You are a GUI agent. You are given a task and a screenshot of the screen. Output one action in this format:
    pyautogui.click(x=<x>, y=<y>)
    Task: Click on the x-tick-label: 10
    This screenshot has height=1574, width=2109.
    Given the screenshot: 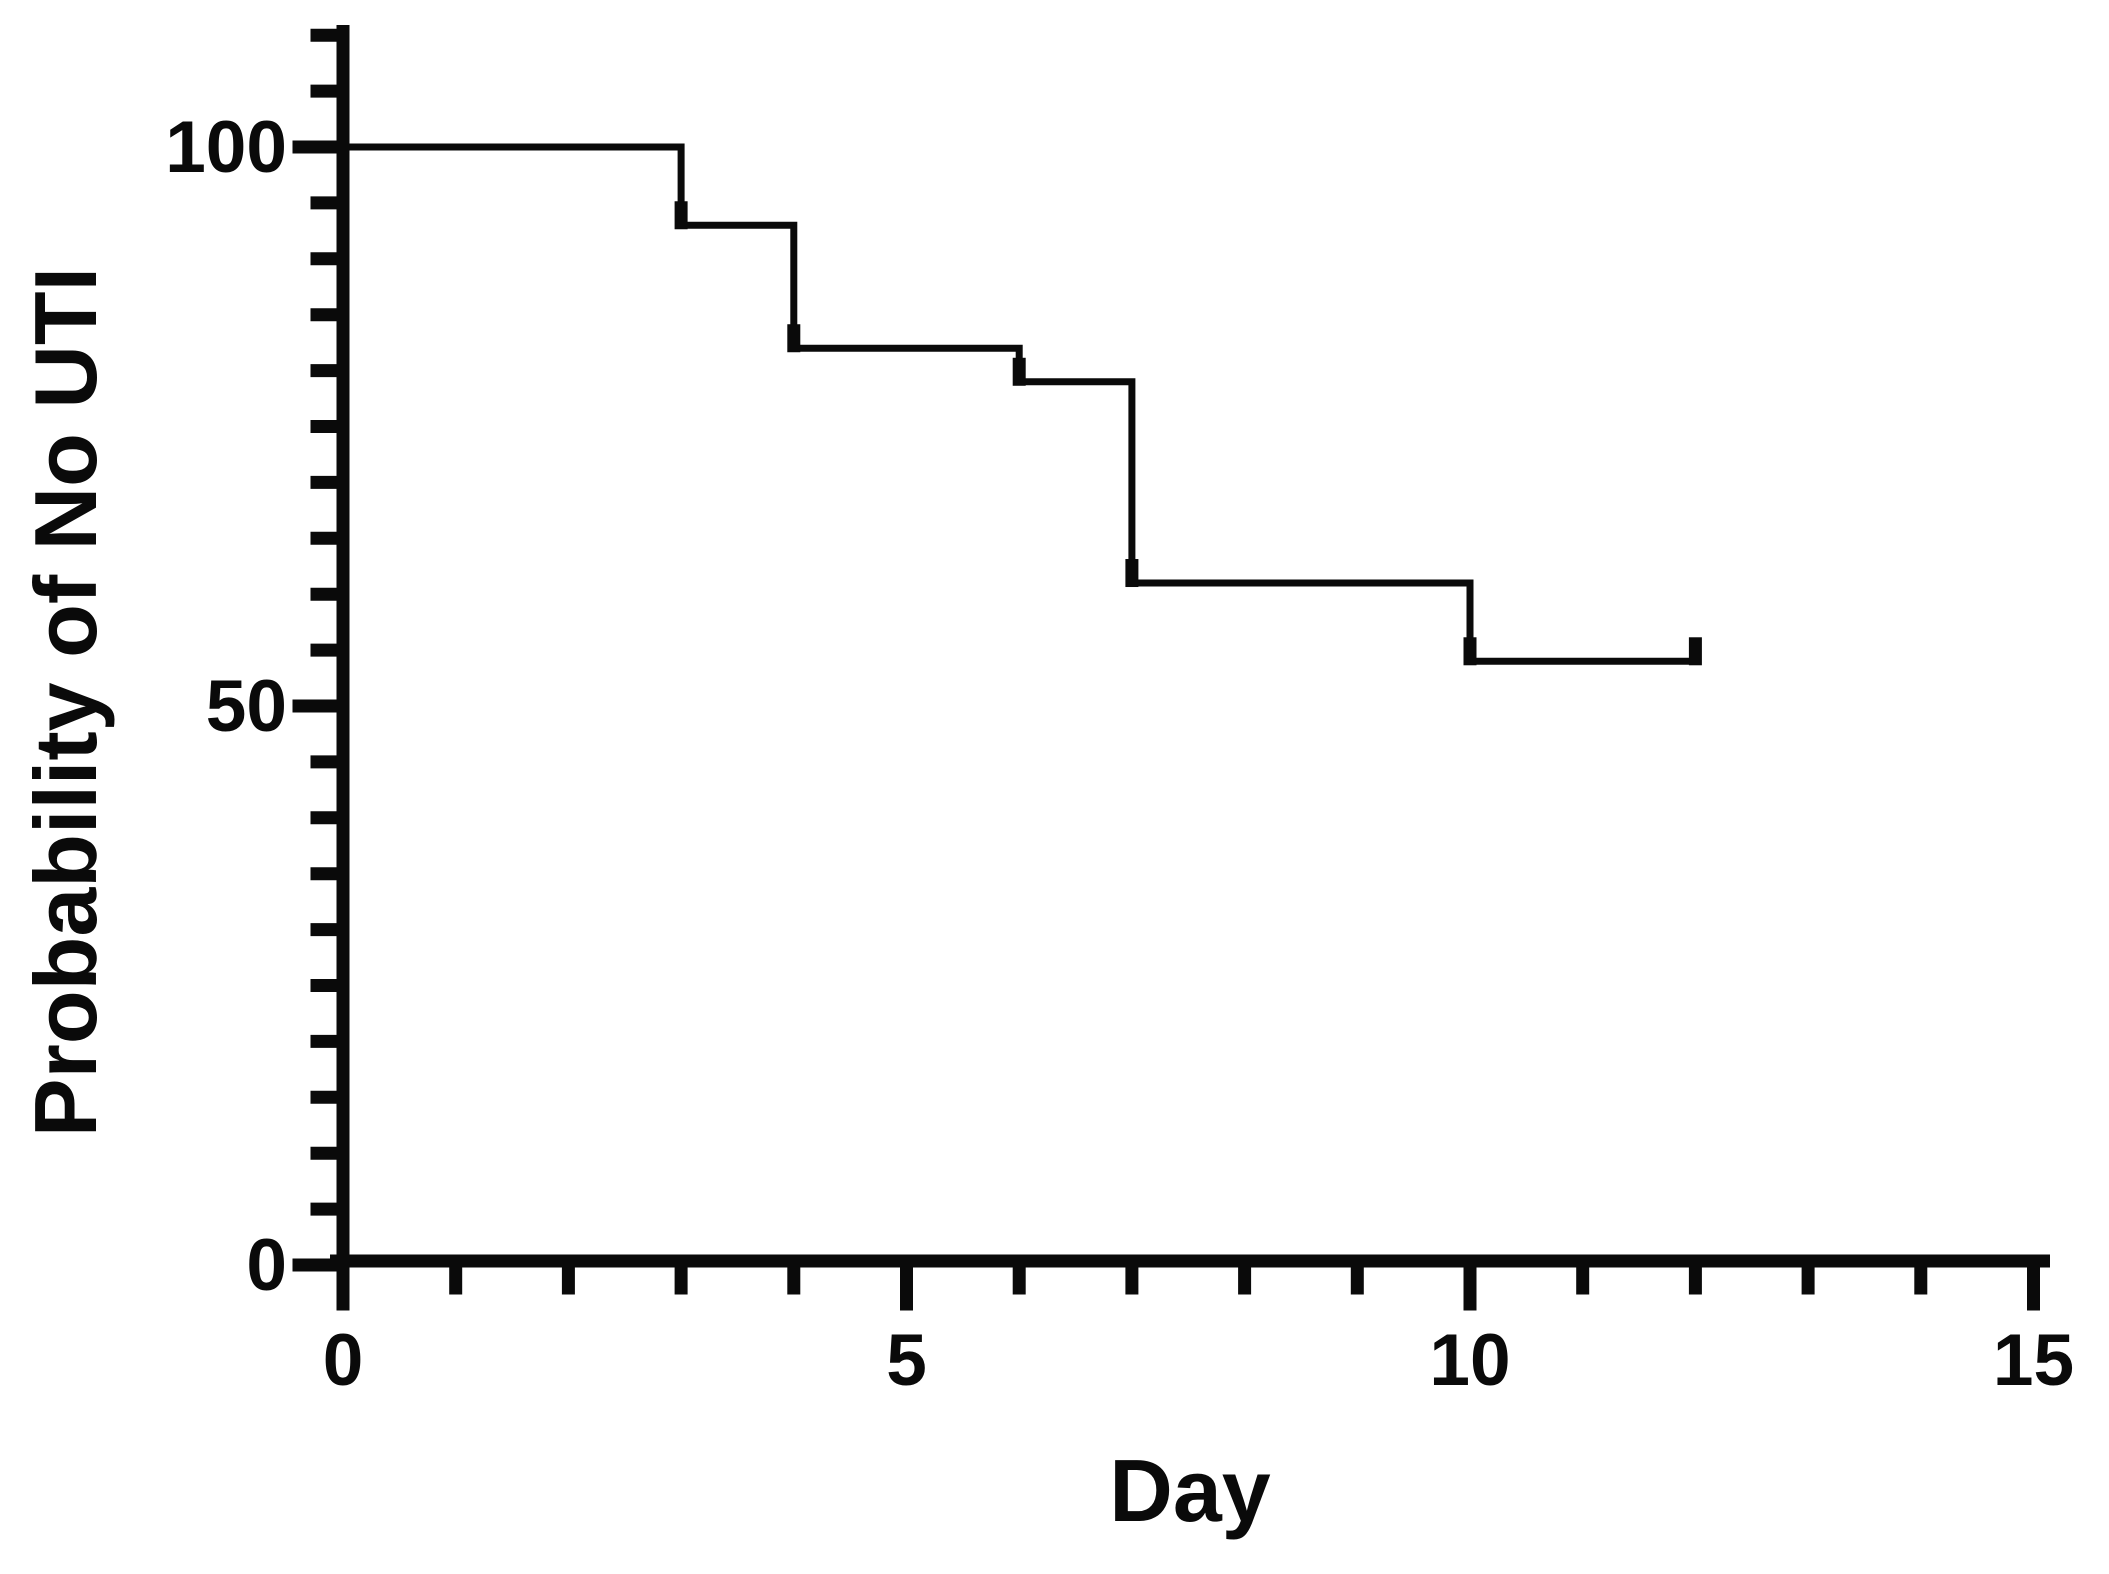 What is the action you would take?
    pyautogui.click(x=1469, y=1360)
    